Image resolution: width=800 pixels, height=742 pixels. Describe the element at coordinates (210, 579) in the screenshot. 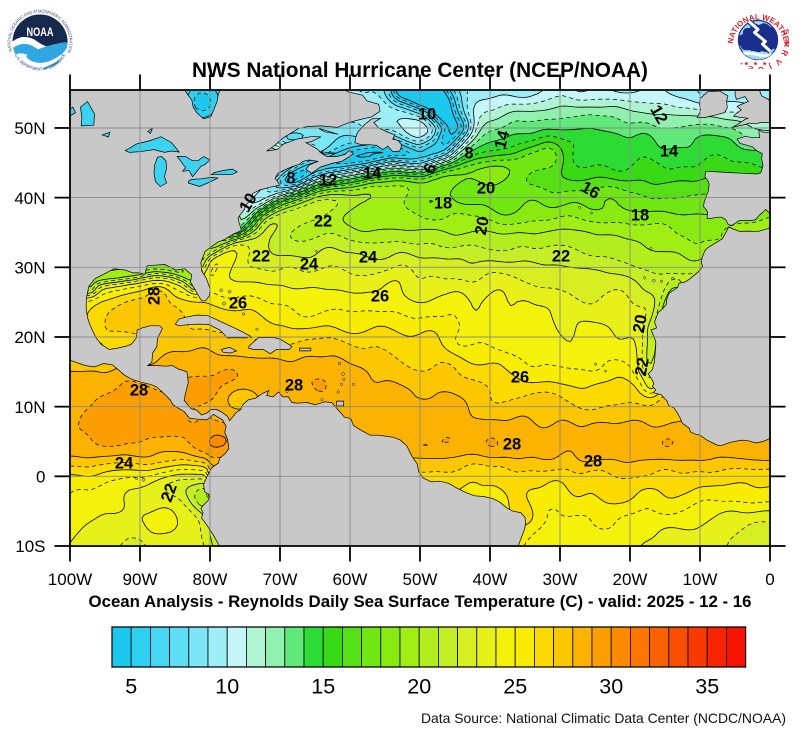

I see `svg-text: 80W` at that location.